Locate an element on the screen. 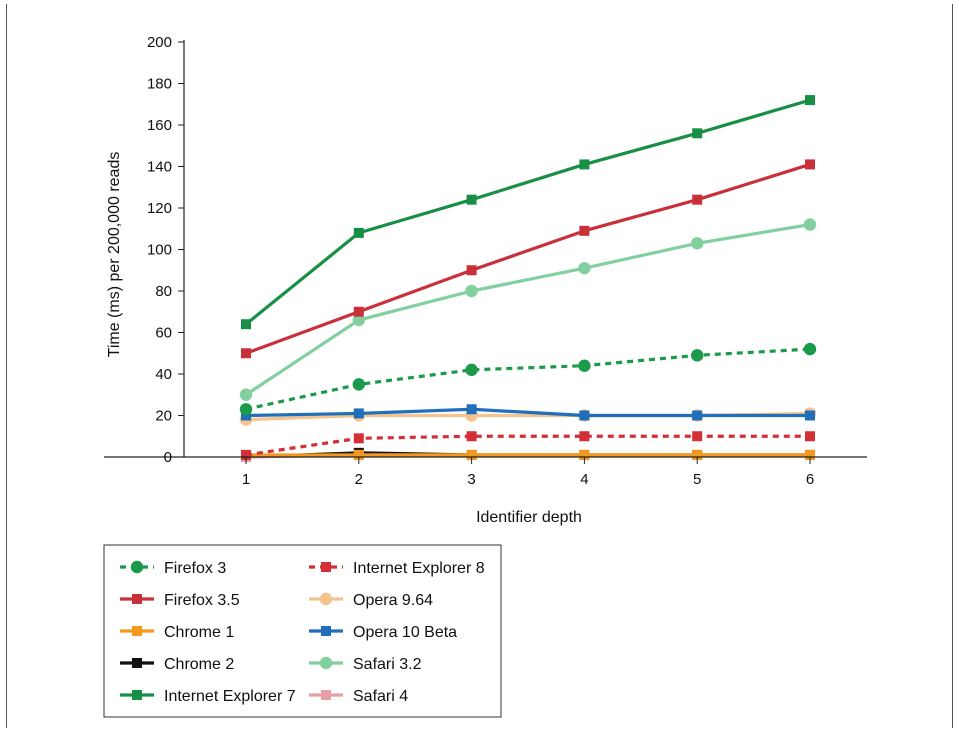  y-tick-label: 20 is located at coordinates (163, 416).